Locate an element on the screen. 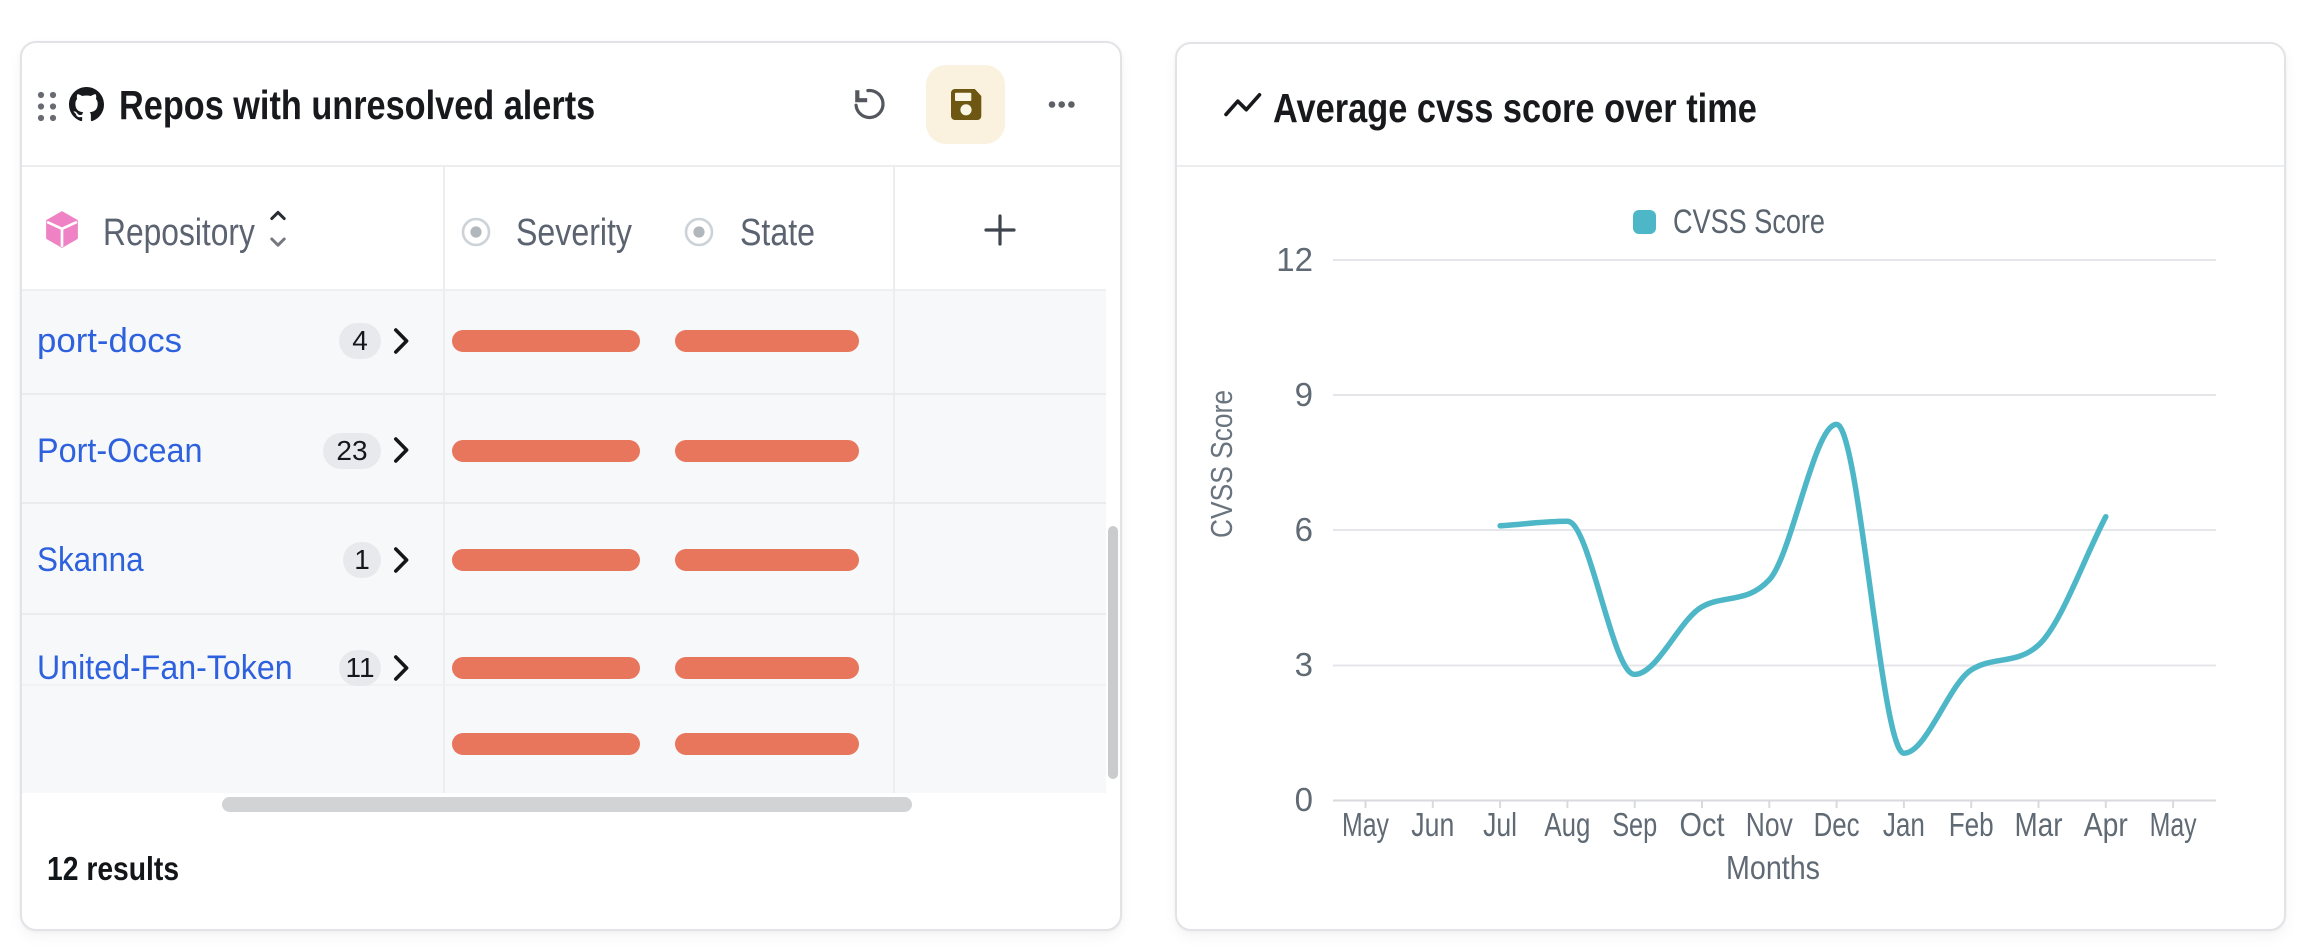 Image resolution: width=2306 pixels, height=948 pixels. svg-text: Sep is located at coordinates (1634, 824).